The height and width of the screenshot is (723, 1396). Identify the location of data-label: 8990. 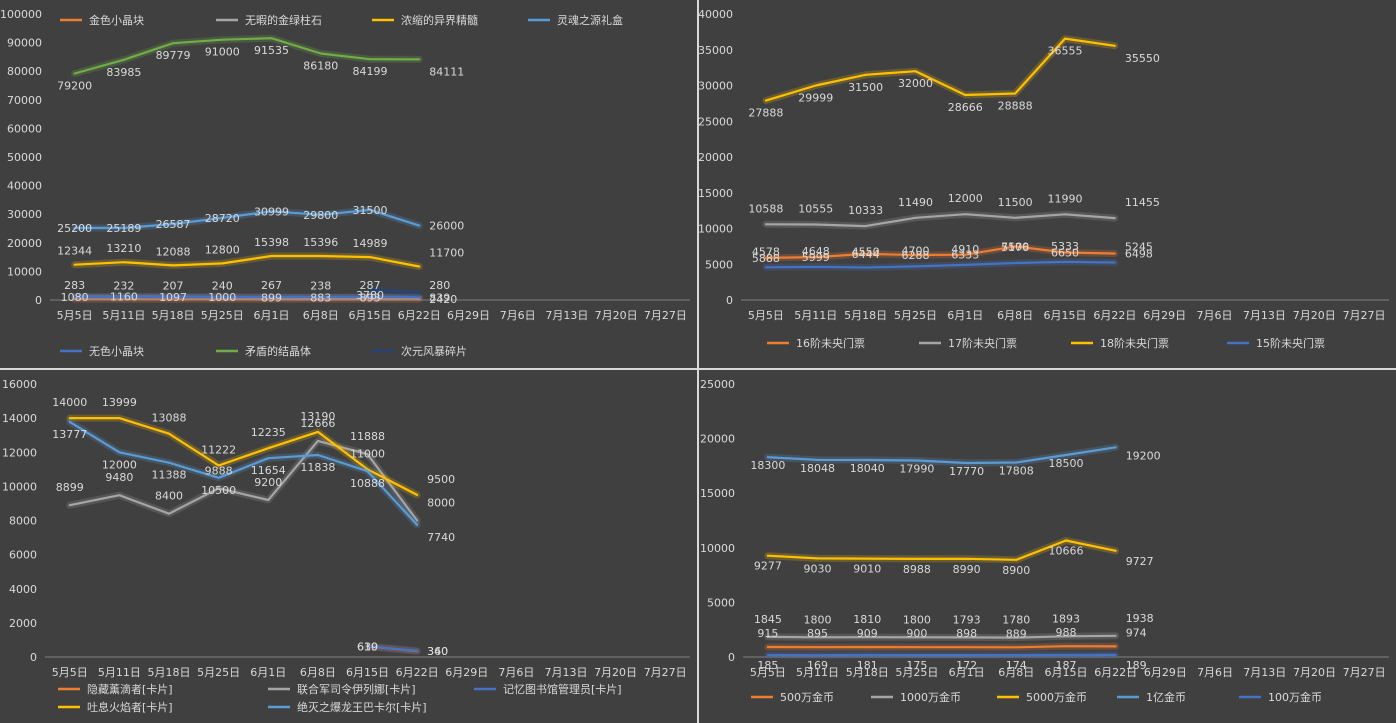
(967, 569).